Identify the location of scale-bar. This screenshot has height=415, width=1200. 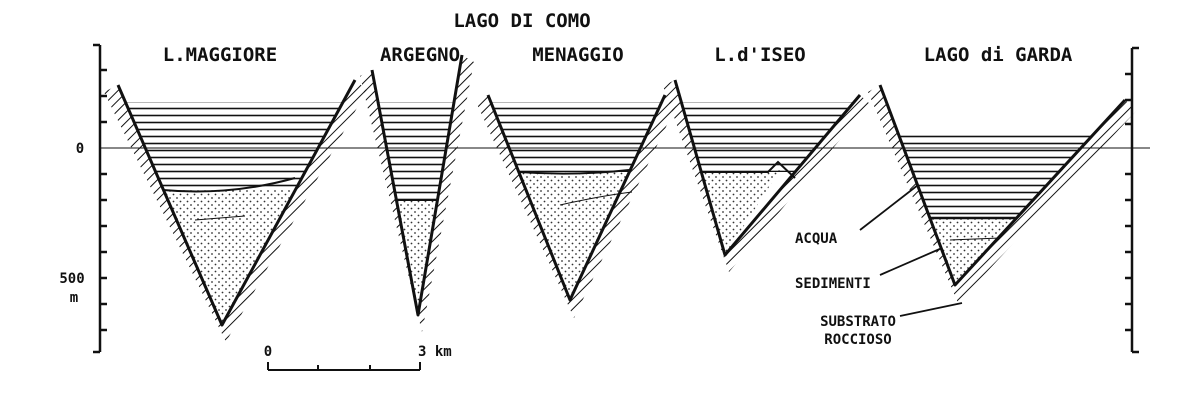
(344, 366).